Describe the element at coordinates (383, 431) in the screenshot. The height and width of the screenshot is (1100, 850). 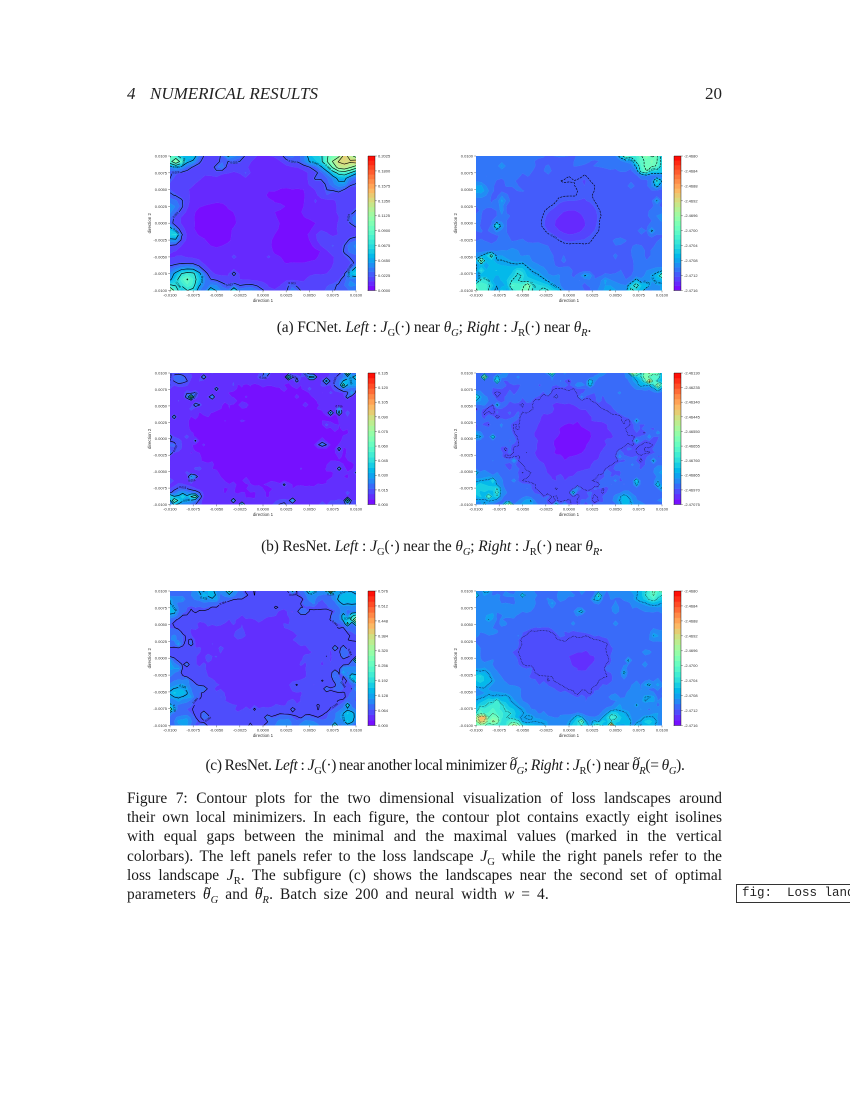
I see `svg-text: 0.075` at that location.